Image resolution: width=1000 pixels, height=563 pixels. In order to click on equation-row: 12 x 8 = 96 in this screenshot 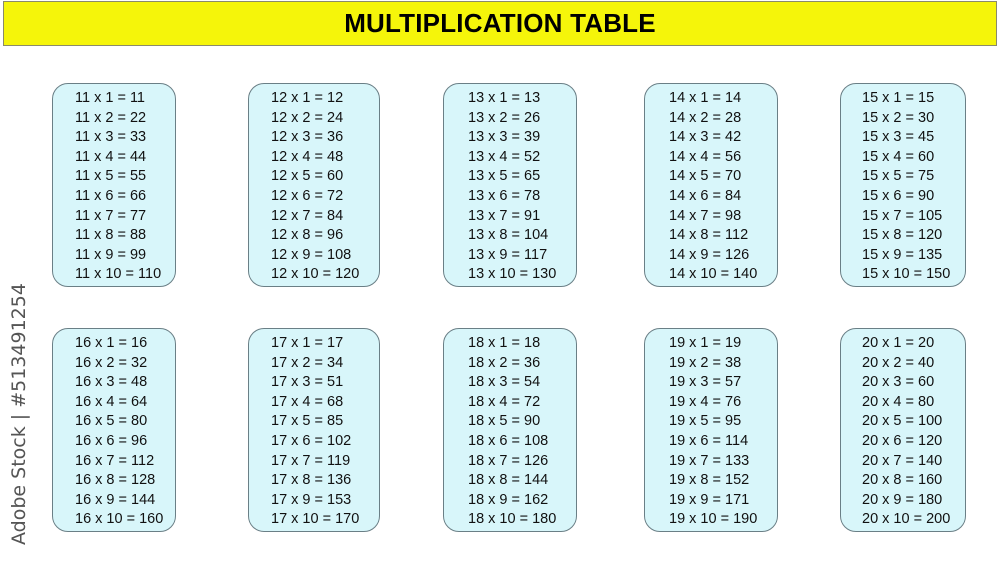, I will do `click(307, 235)`.